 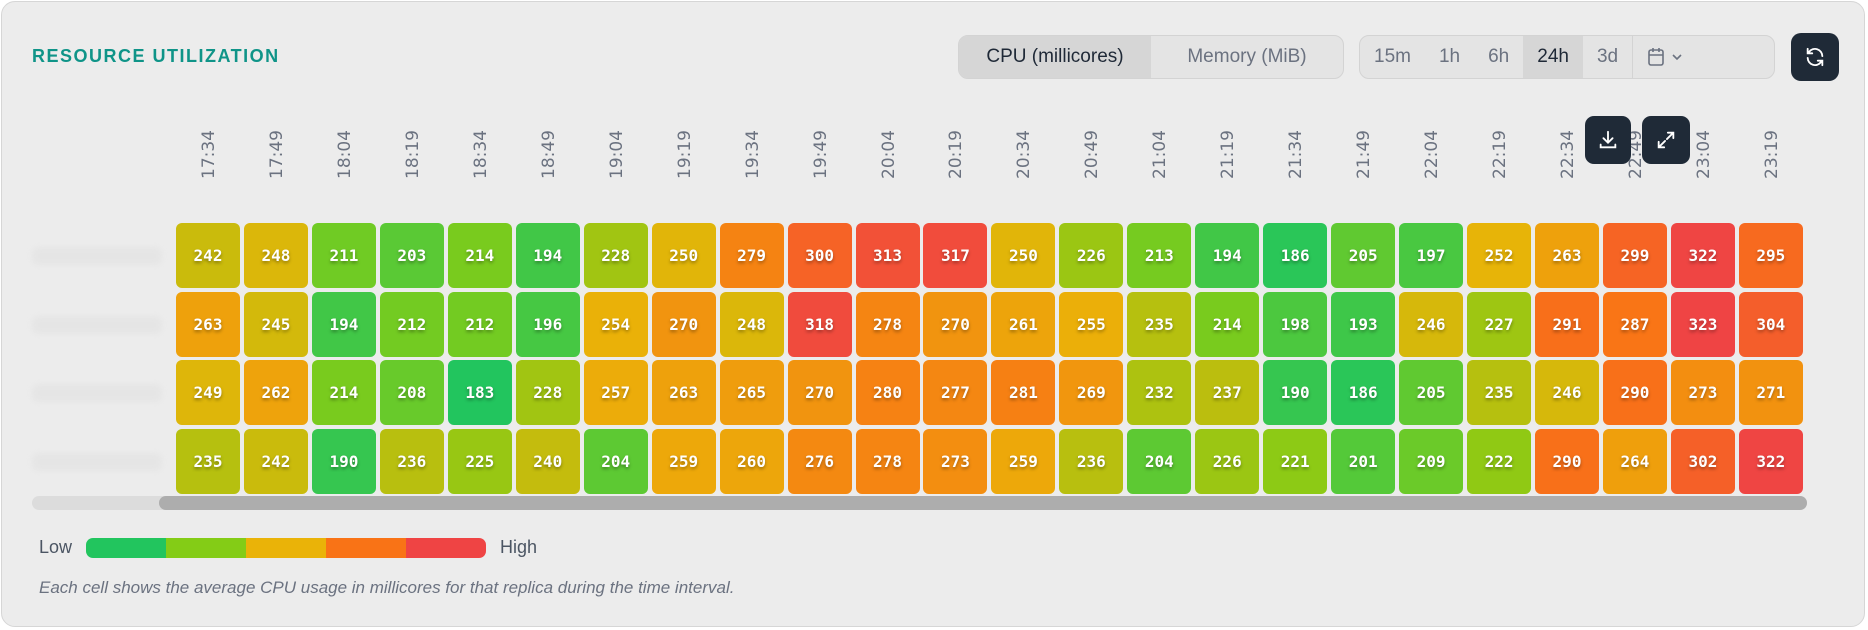 I want to click on heatmap-cell: 249, so click(x=208, y=392).